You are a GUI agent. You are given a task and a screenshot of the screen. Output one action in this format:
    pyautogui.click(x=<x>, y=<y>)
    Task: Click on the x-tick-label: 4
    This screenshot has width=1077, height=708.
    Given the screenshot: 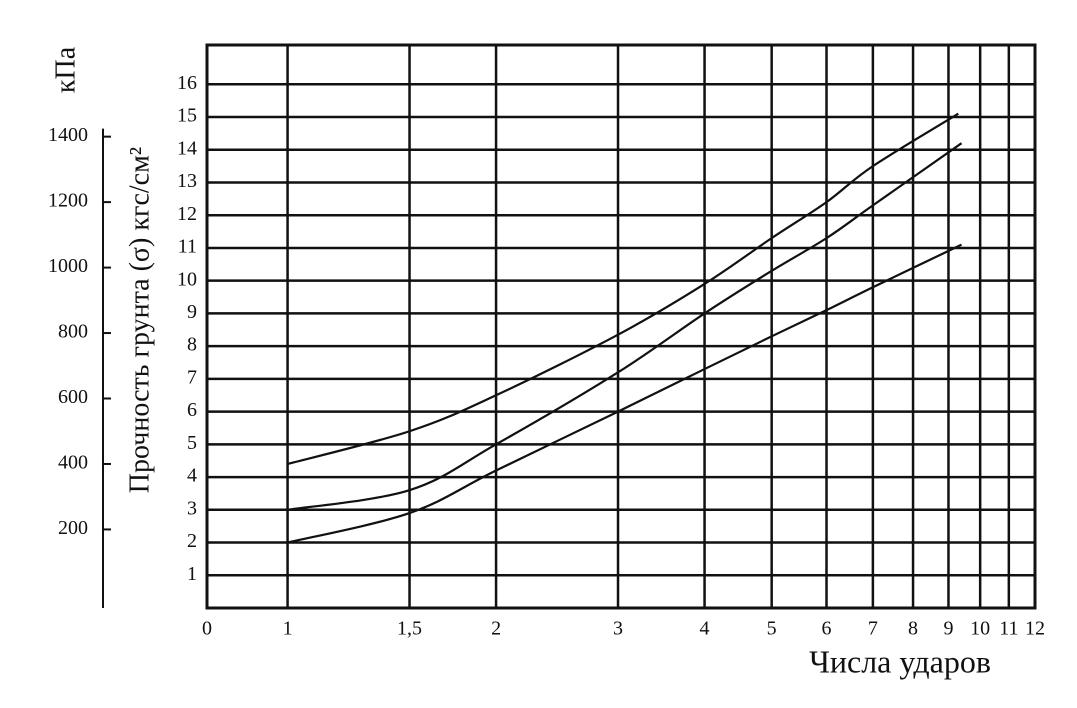 What is the action you would take?
    pyautogui.click(x=705, y=629)
    